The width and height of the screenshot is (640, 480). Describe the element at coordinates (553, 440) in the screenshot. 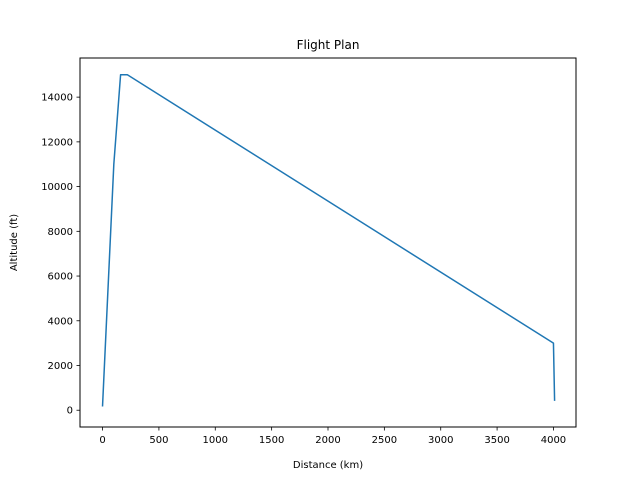

I see `x-tick-label: 4000` at that location.